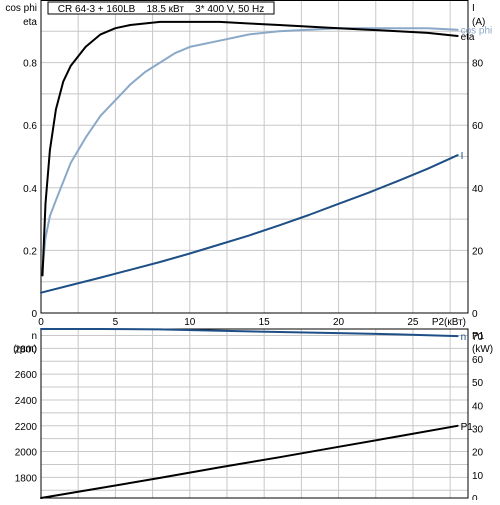  What do you see at coordinates (482, 349) in the screenshot?
I see `bottom-right-axis-label-2: (kW)` at bounding box center [482, 349].